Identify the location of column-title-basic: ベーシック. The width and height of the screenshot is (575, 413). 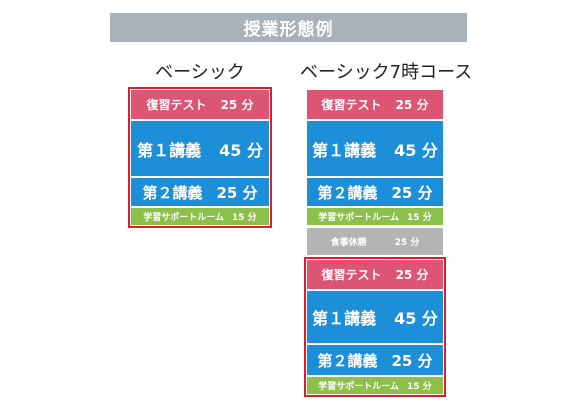
(200, 72).